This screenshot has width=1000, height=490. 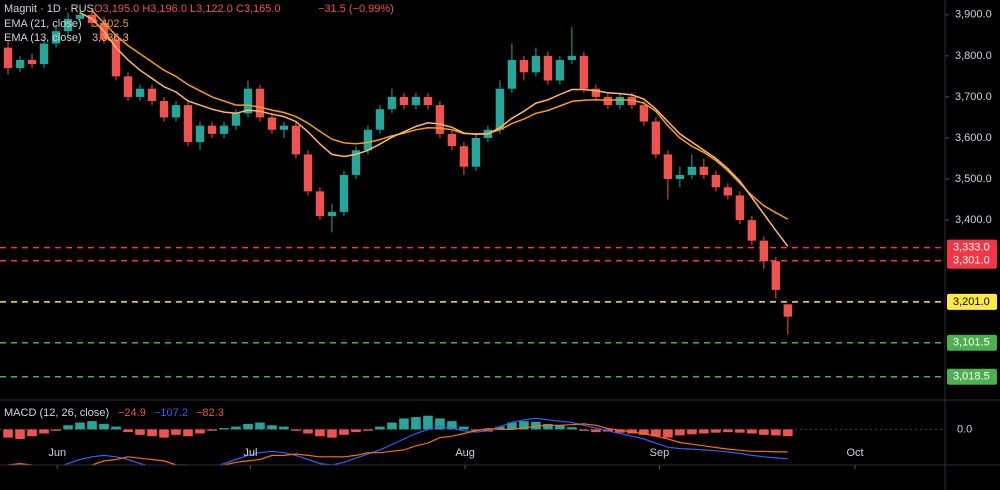 What do you see at coordinates (49, 9) in the screenshot?
I see `symbol-title: Magnit · 1D · RUS` at bounding box center [49, 9].